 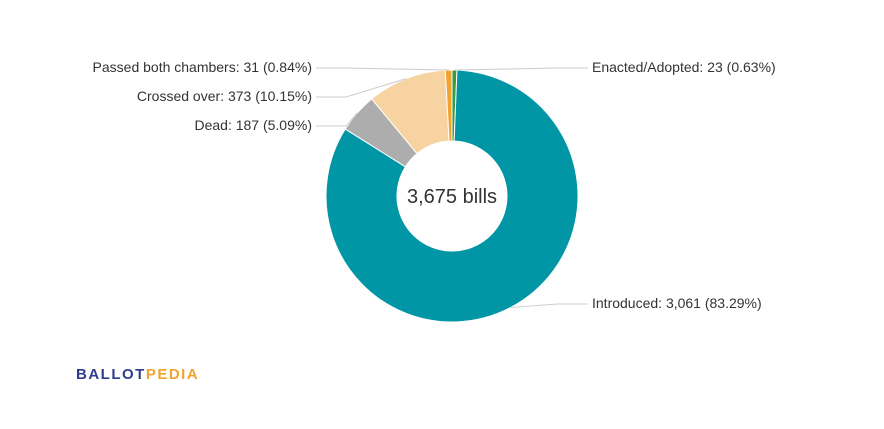 I want to click on slice-label: Enacted/Adopted: 23 (0.63%), so click(x=684, y=67).